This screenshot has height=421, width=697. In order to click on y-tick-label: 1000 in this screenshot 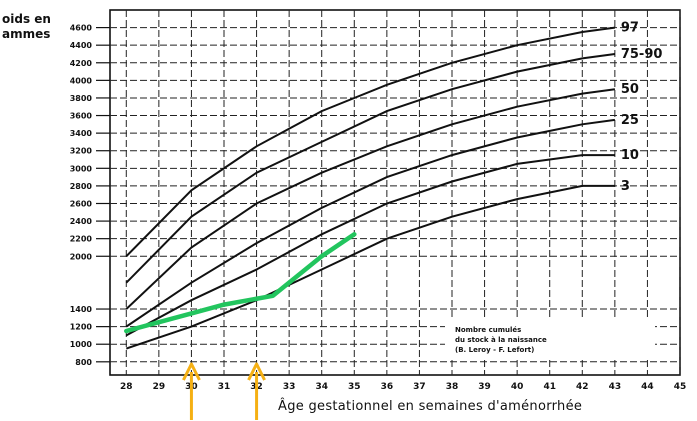, I will do `click(81, 344)`.